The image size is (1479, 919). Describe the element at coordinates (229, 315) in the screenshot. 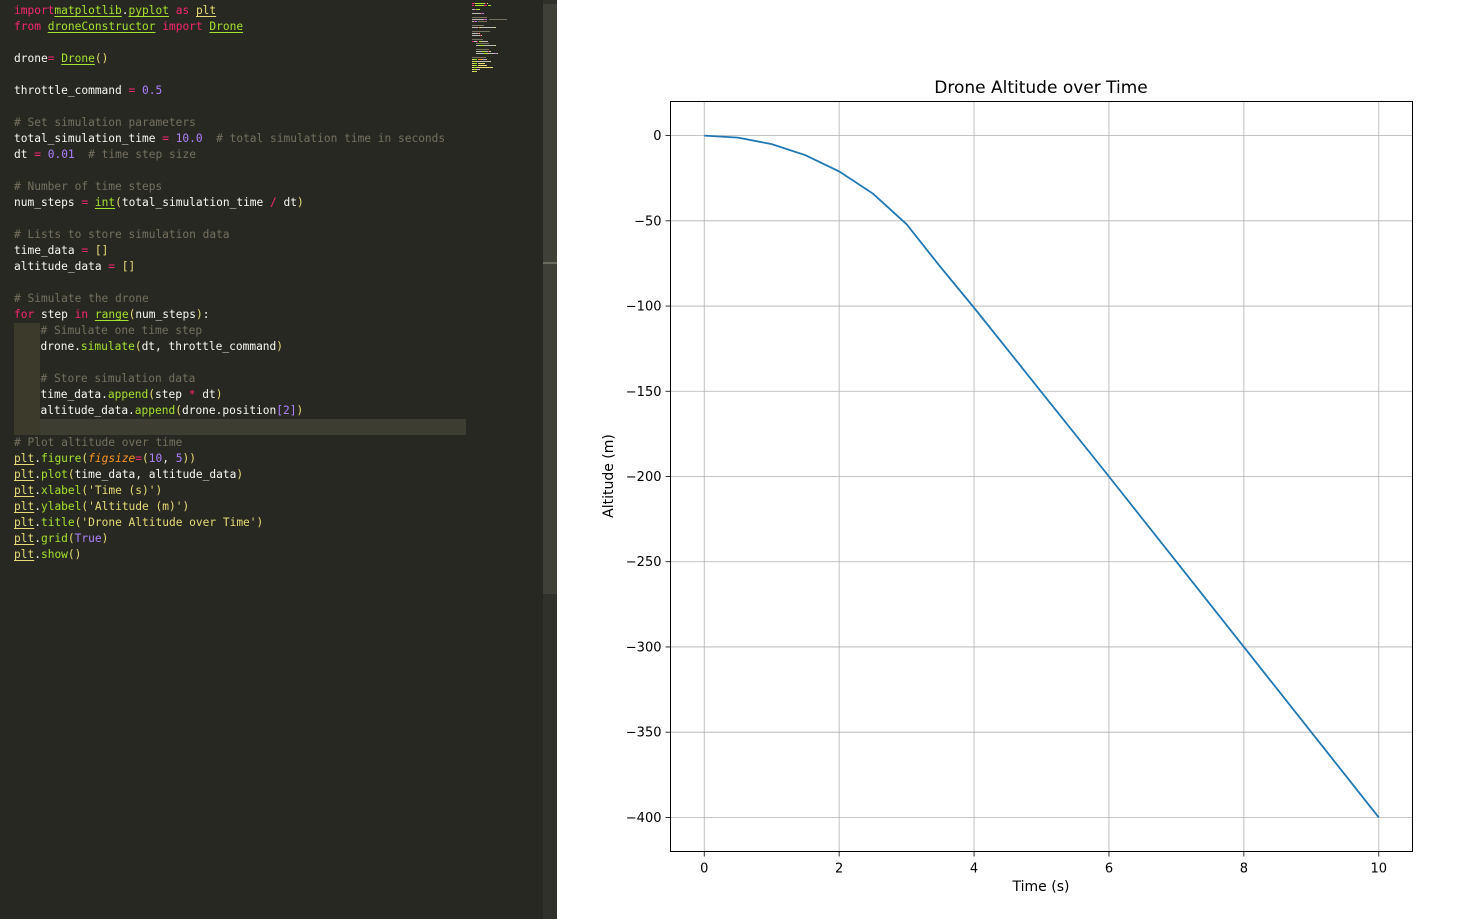

I see `code-line: for step in range(num_steps):` at that location.